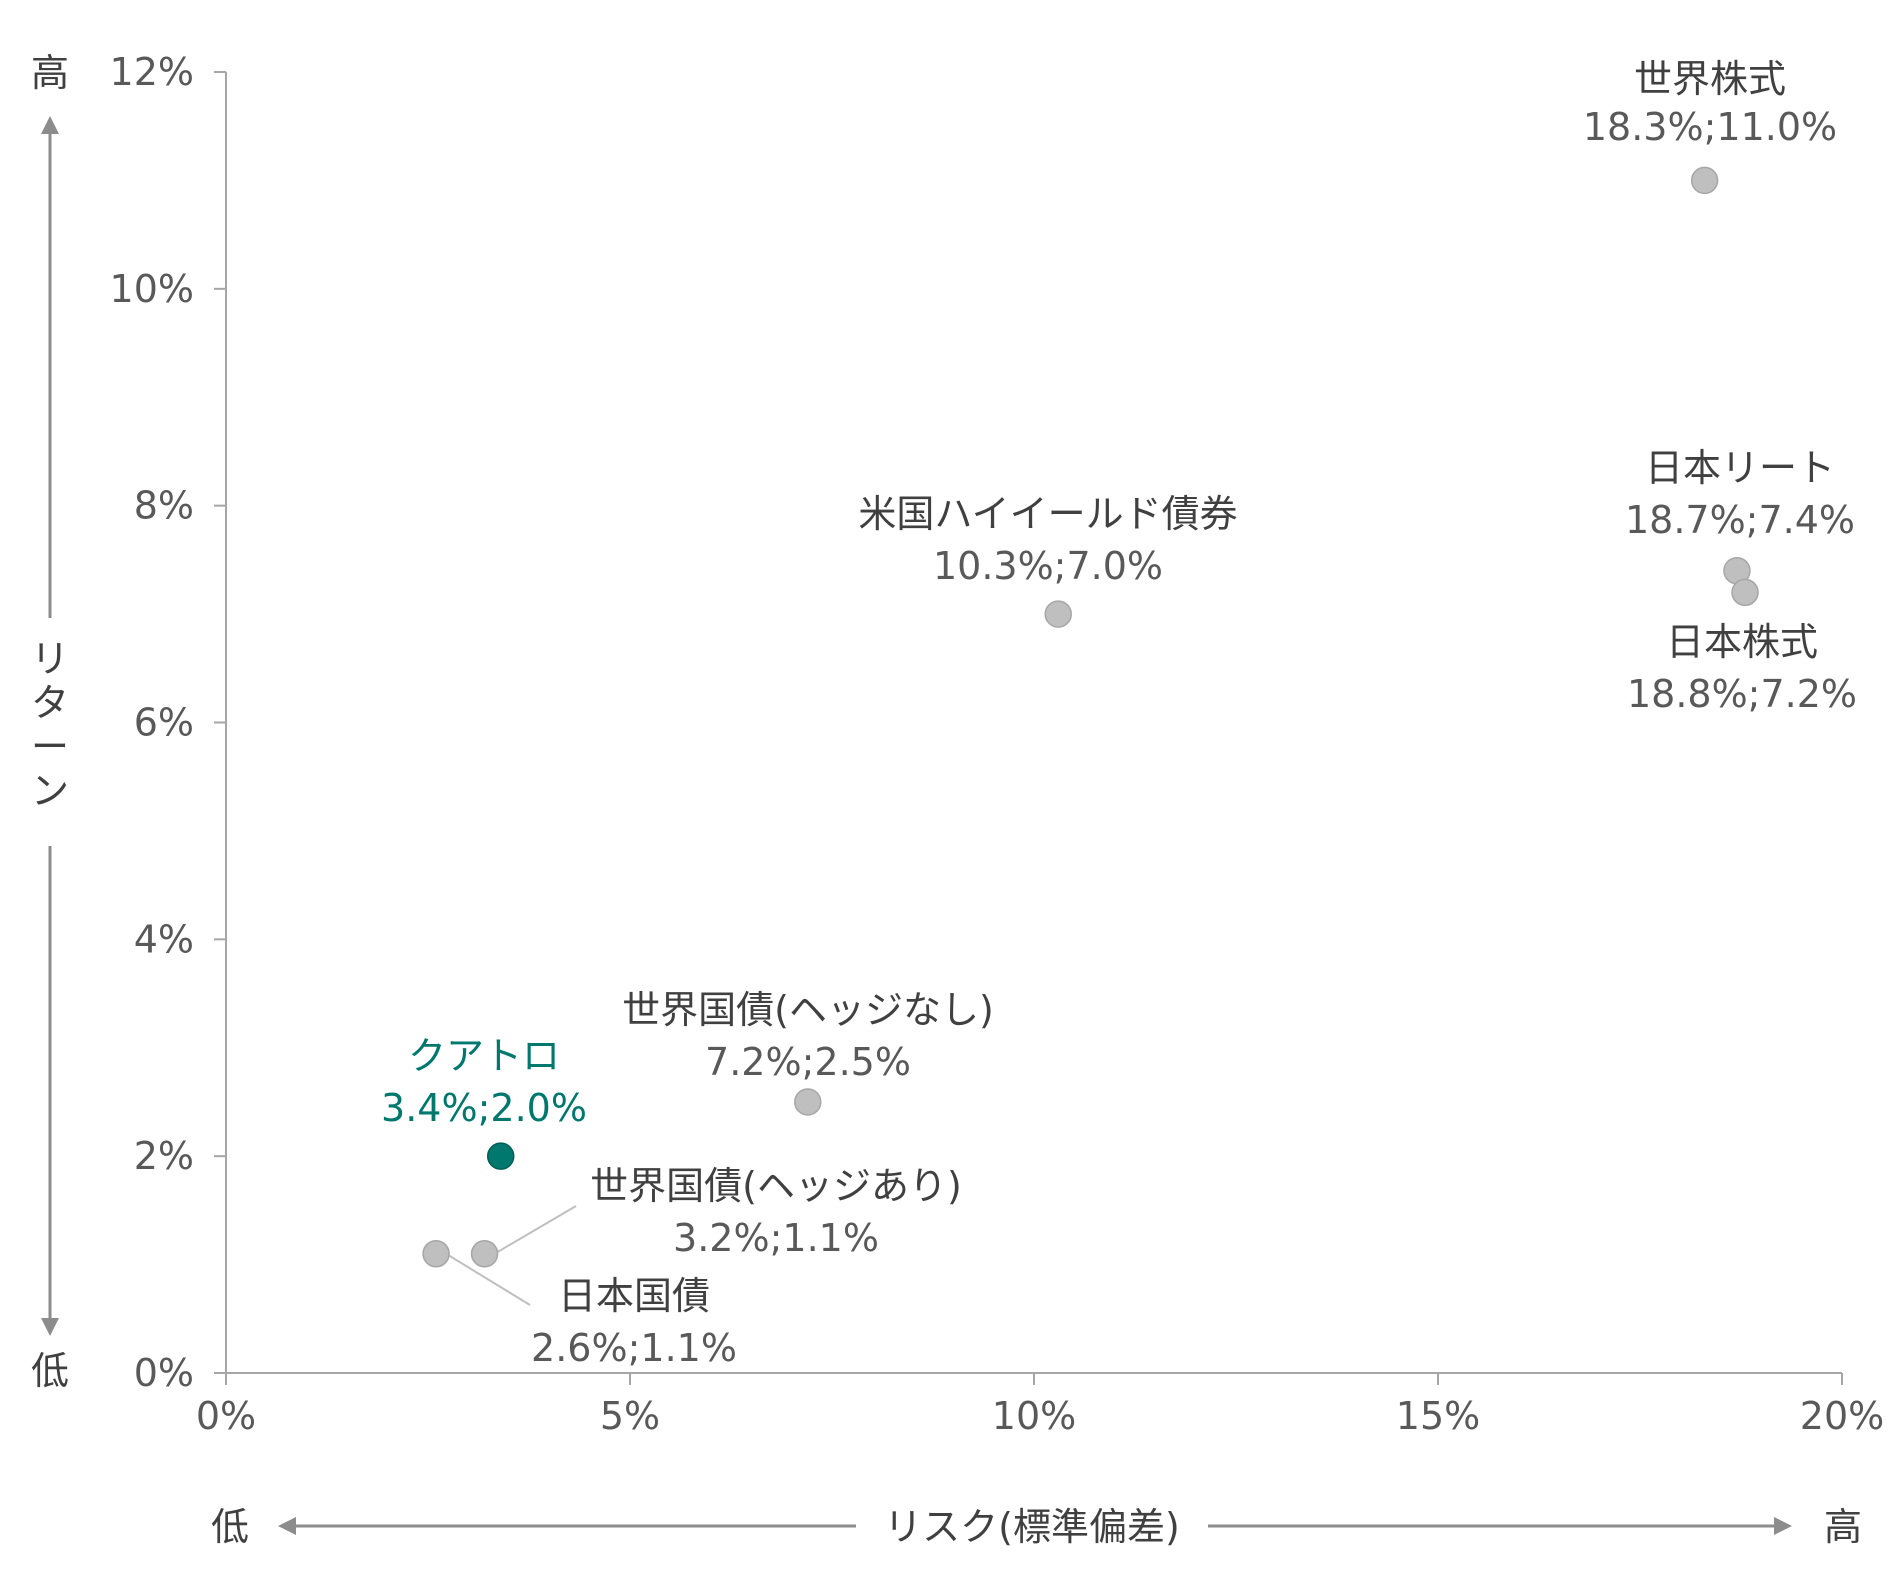 This screenshot has width=1901, height=1579. What do you see at coordinates (1742, 642) in the screenshot?
I see `point-name-label: 日本株式` at bounding box center [1742, 642].